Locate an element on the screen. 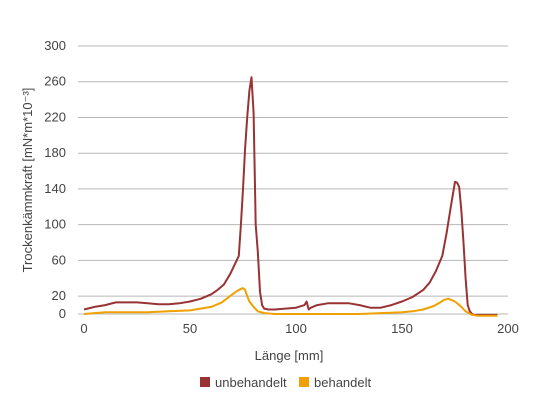  y-tick-label: 100 is located at coordinates (55, 224).